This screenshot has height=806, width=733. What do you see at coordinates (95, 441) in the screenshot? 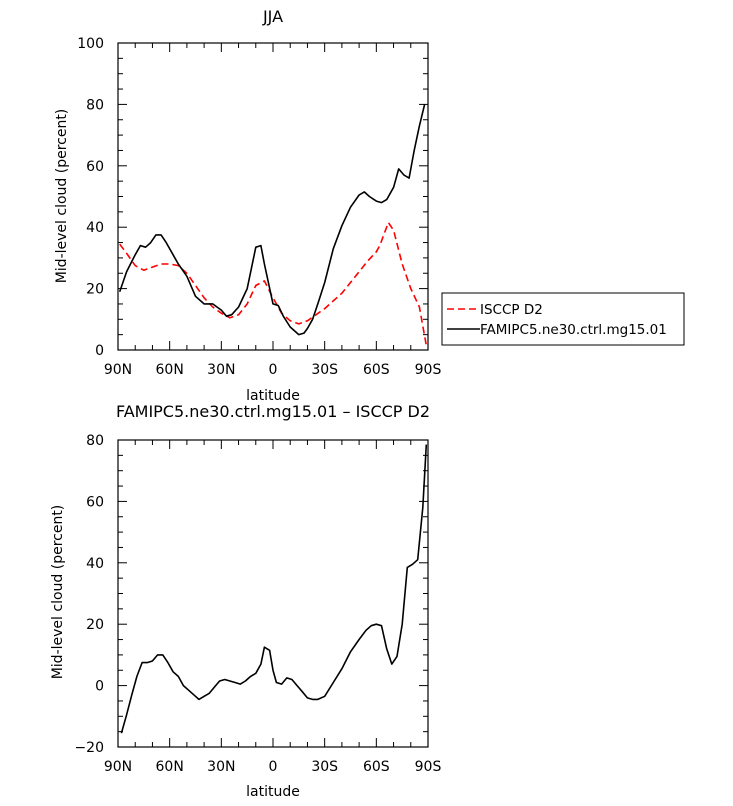
I see `y-tick-label-bottom: 80` at bounding box center [95, 441].